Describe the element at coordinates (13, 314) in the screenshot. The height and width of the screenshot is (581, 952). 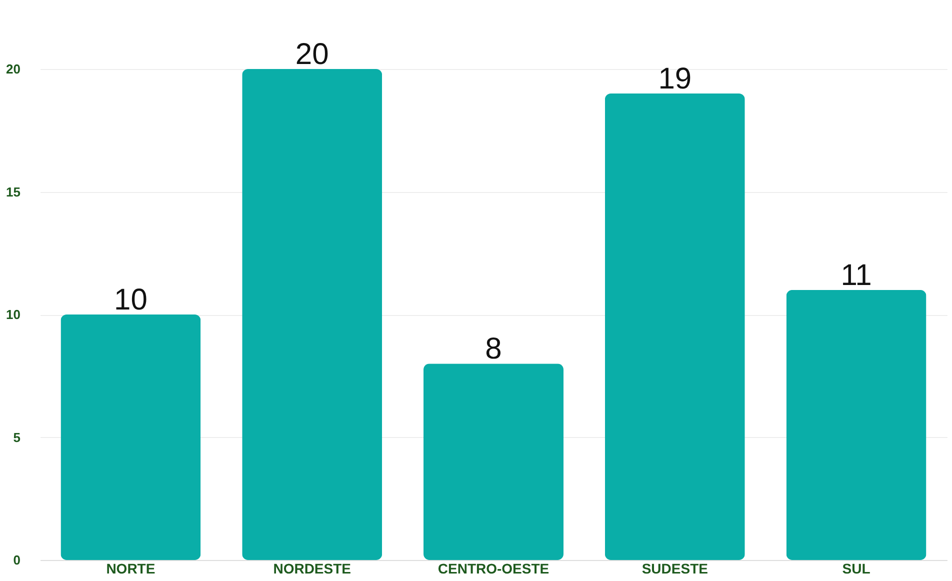
I see `y-tick-label: 10` at that location.